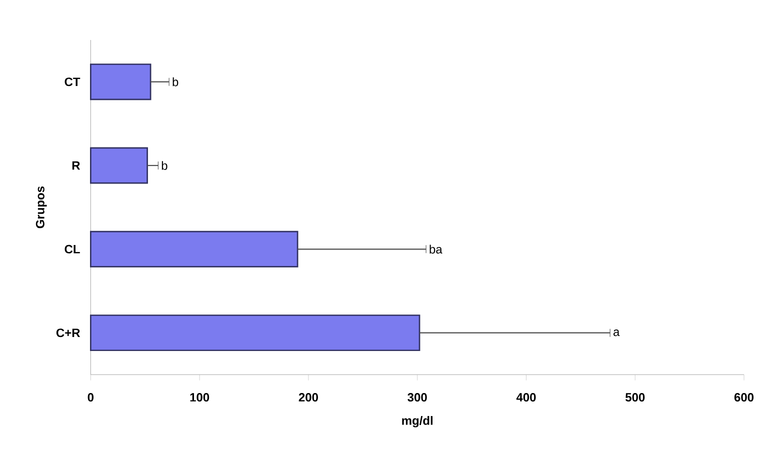 The image size is (760, 459). What do you see at coordinates (76, 166) in the screenshot?
I see `y-tick-label: R` at bounding box center [76, 166].